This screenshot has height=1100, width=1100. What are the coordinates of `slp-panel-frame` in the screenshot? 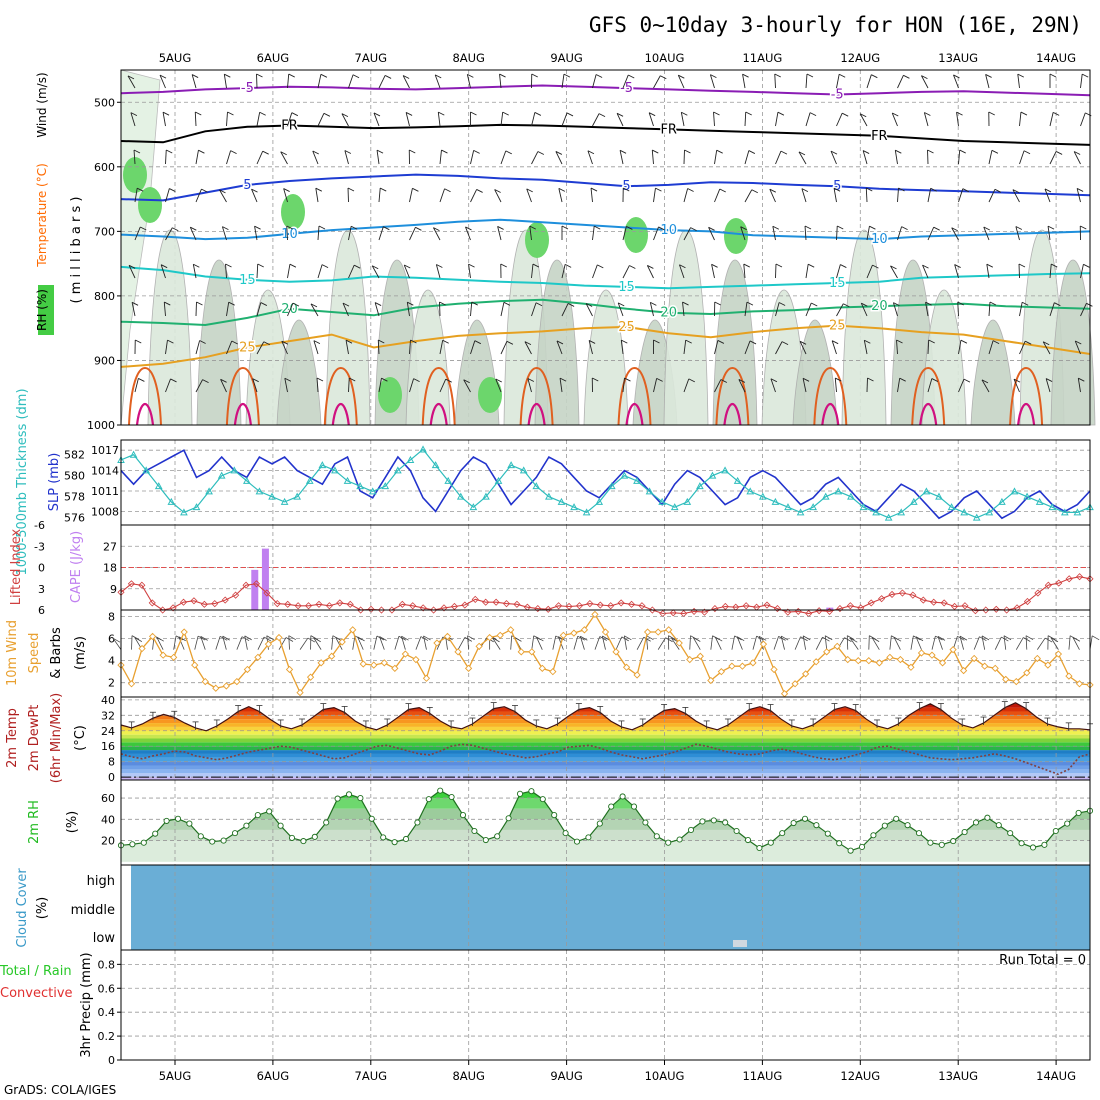 It's located at (605, 482).